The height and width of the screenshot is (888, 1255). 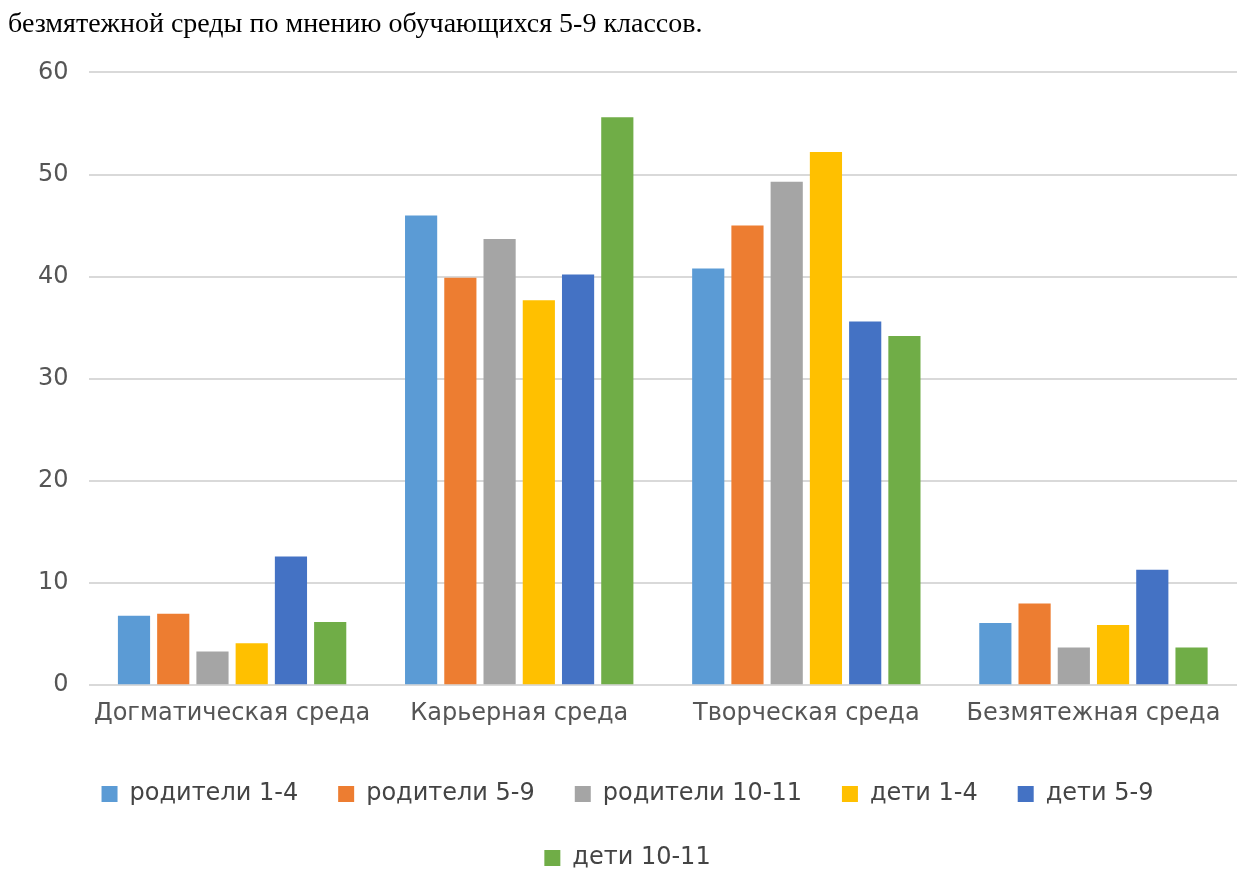 I want to click on x-tick-label: Догматическая среда, so click(x=232, y=711).